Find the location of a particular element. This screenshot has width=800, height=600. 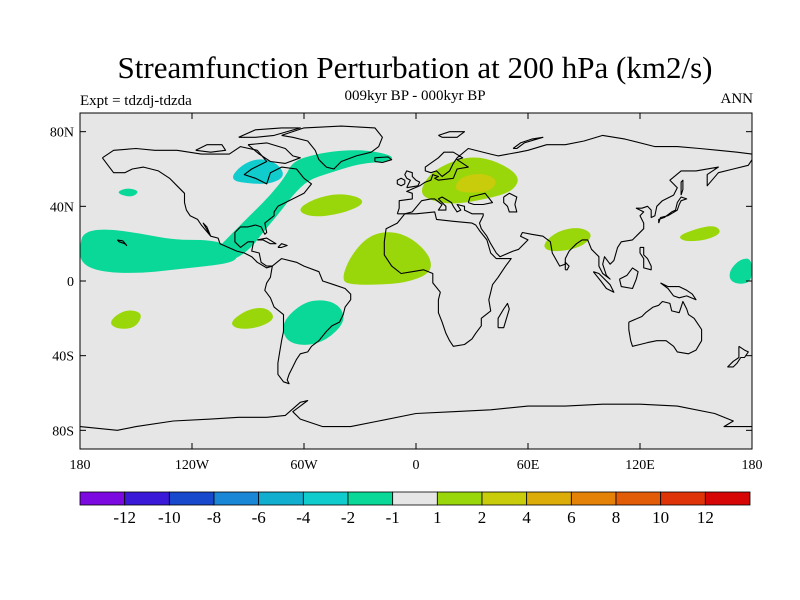

lat-tick-label: 40S is located at coordinates (63, 357).